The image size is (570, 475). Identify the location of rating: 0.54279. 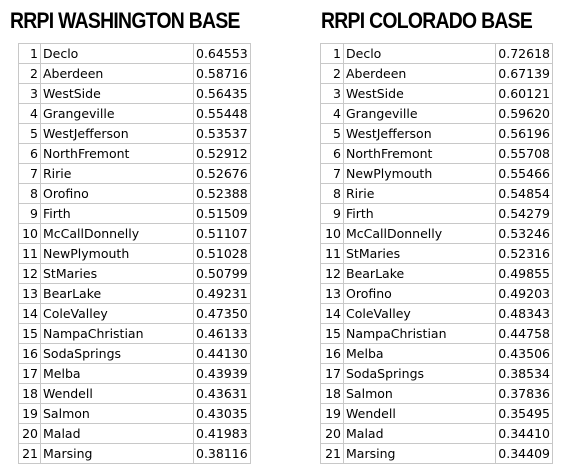
(524, 213).